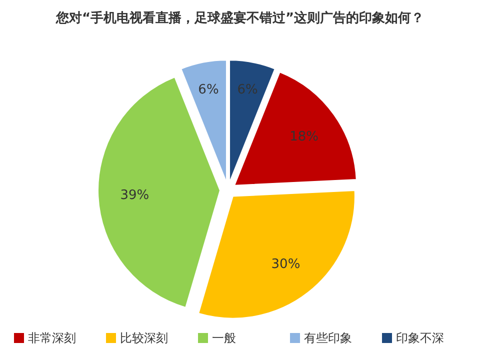  What do you see at coordinates (224, 338) in the screenshot?
I see `legend-label: 一般` at bounding box center [224, 338].